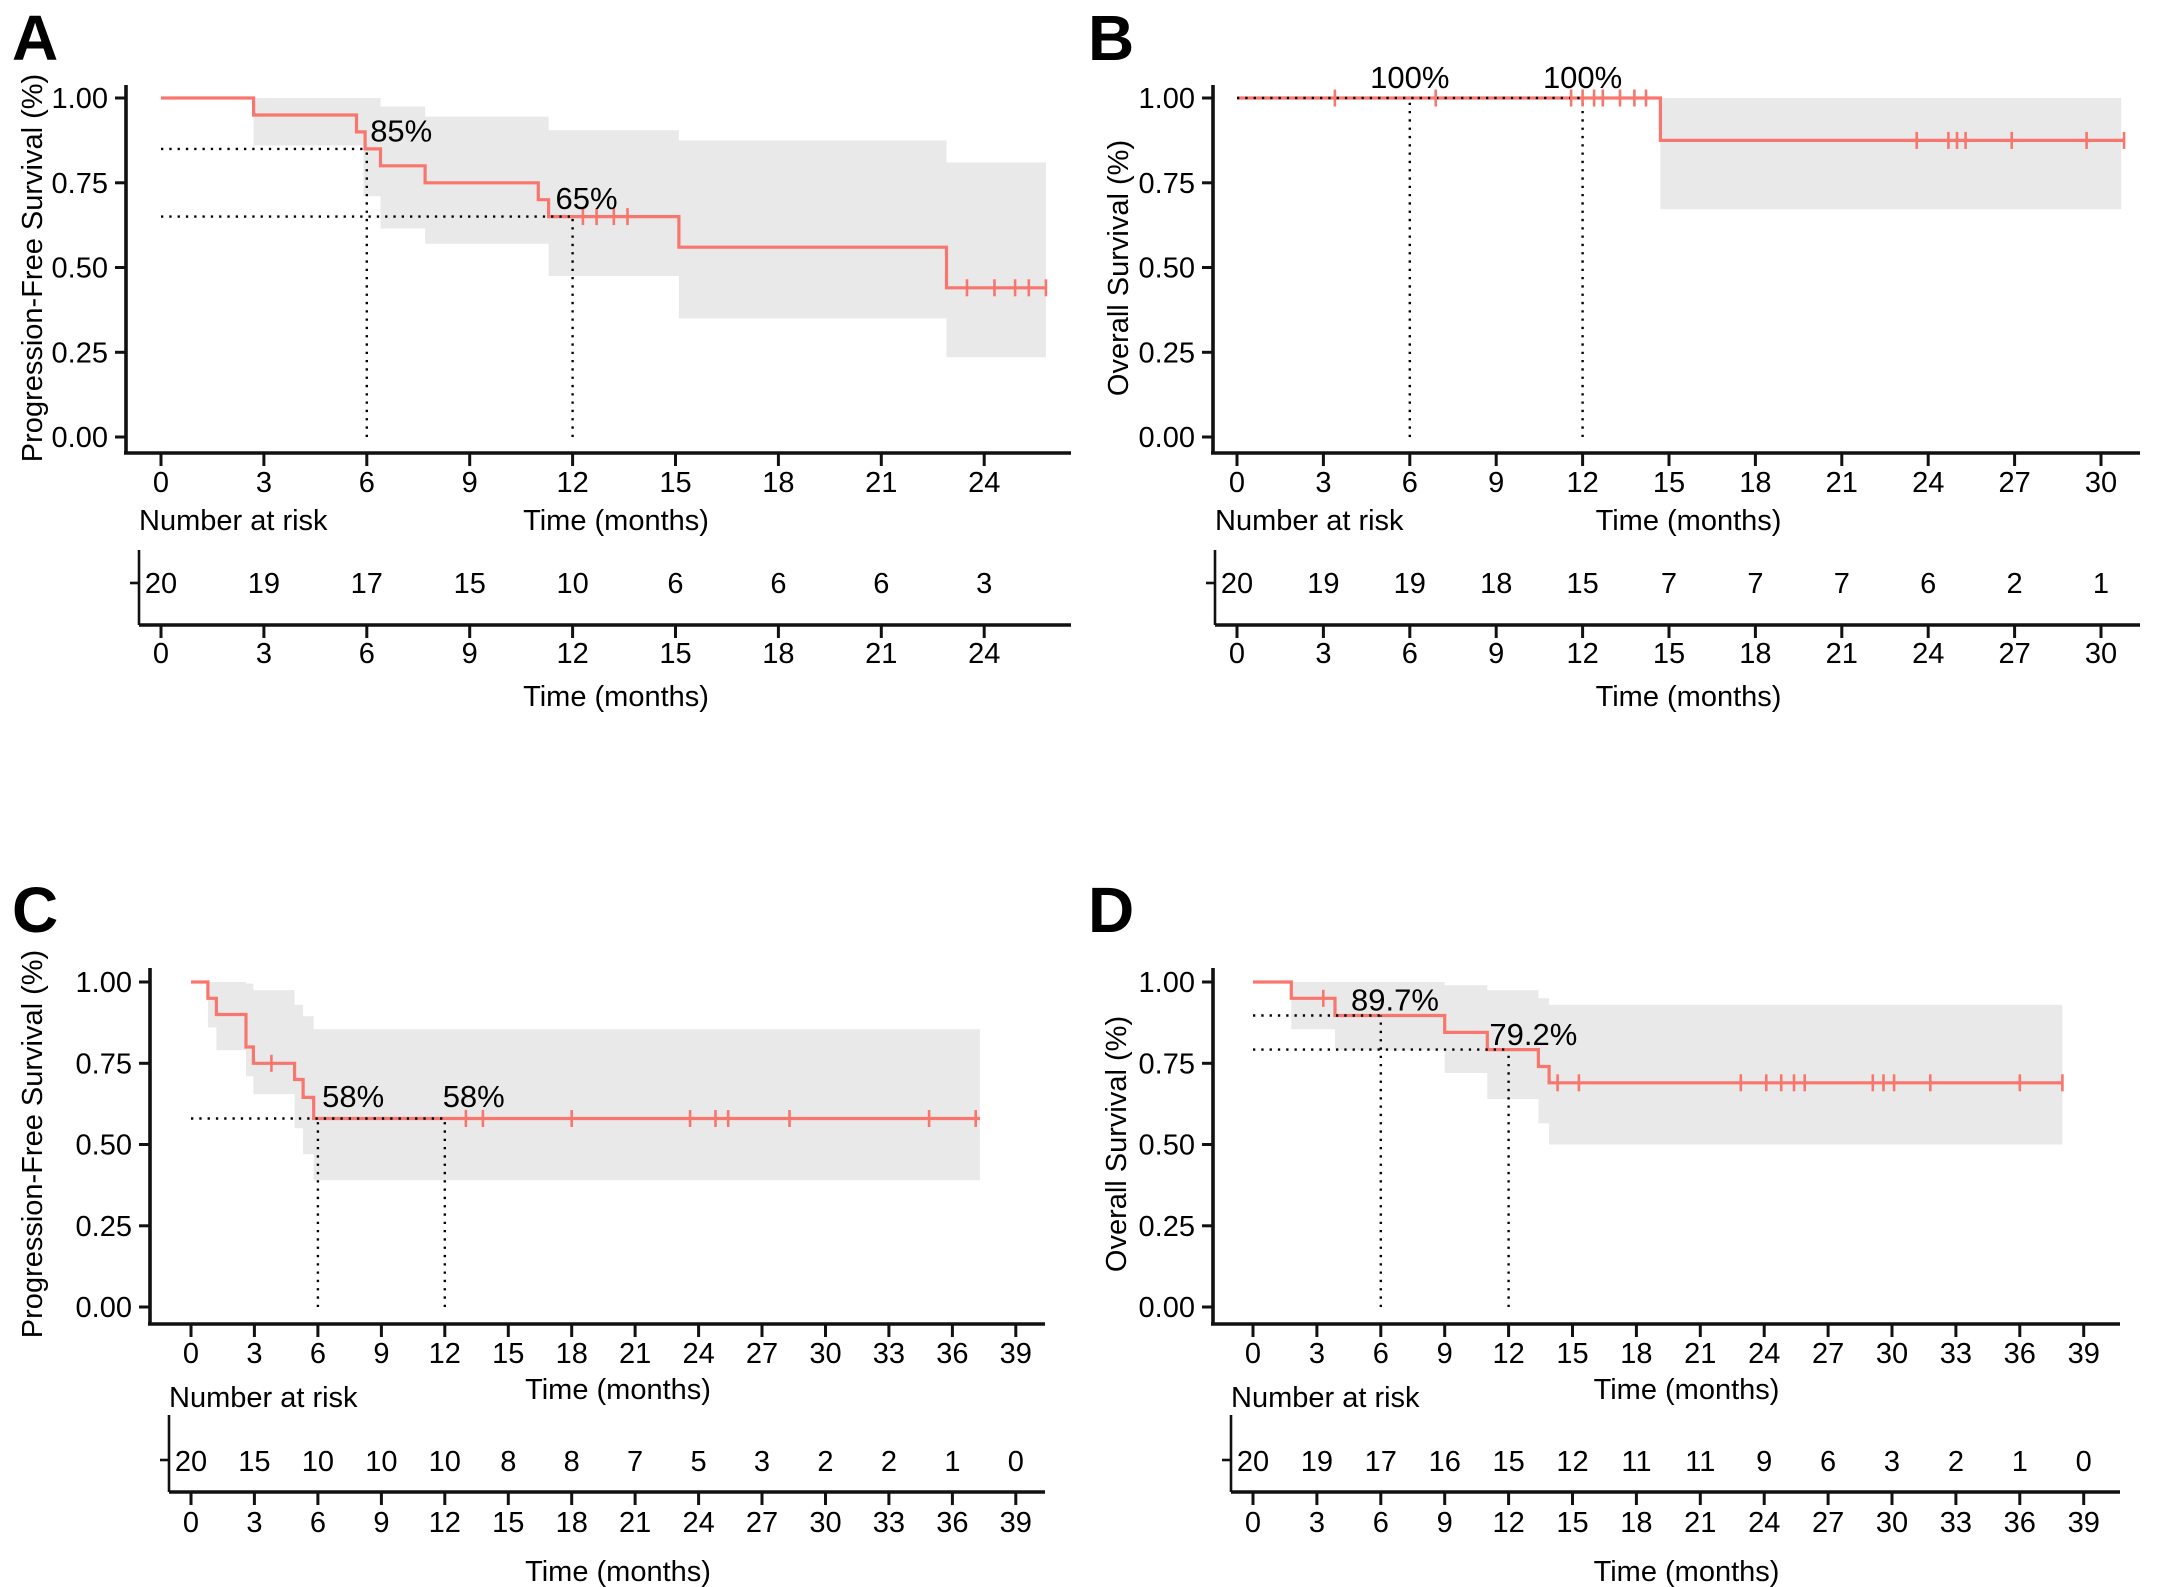 Image resolution: width=2160 pixels, height=1587 pixels. Describe the element at coordinates (572, 1462) in the screenshot. I see `risk-count: 8` at that location.